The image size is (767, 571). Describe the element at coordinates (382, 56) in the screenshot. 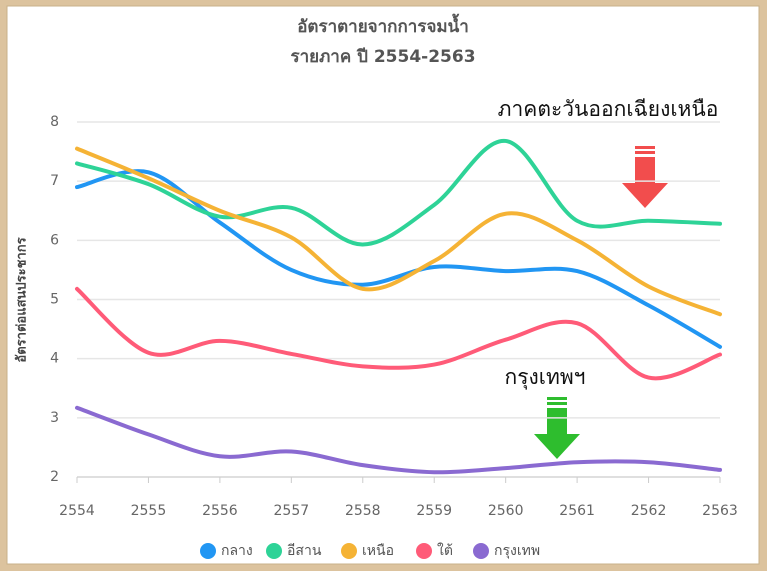

I see `chart-subtitle: รายภาค ปี 2554-2563` at that location.